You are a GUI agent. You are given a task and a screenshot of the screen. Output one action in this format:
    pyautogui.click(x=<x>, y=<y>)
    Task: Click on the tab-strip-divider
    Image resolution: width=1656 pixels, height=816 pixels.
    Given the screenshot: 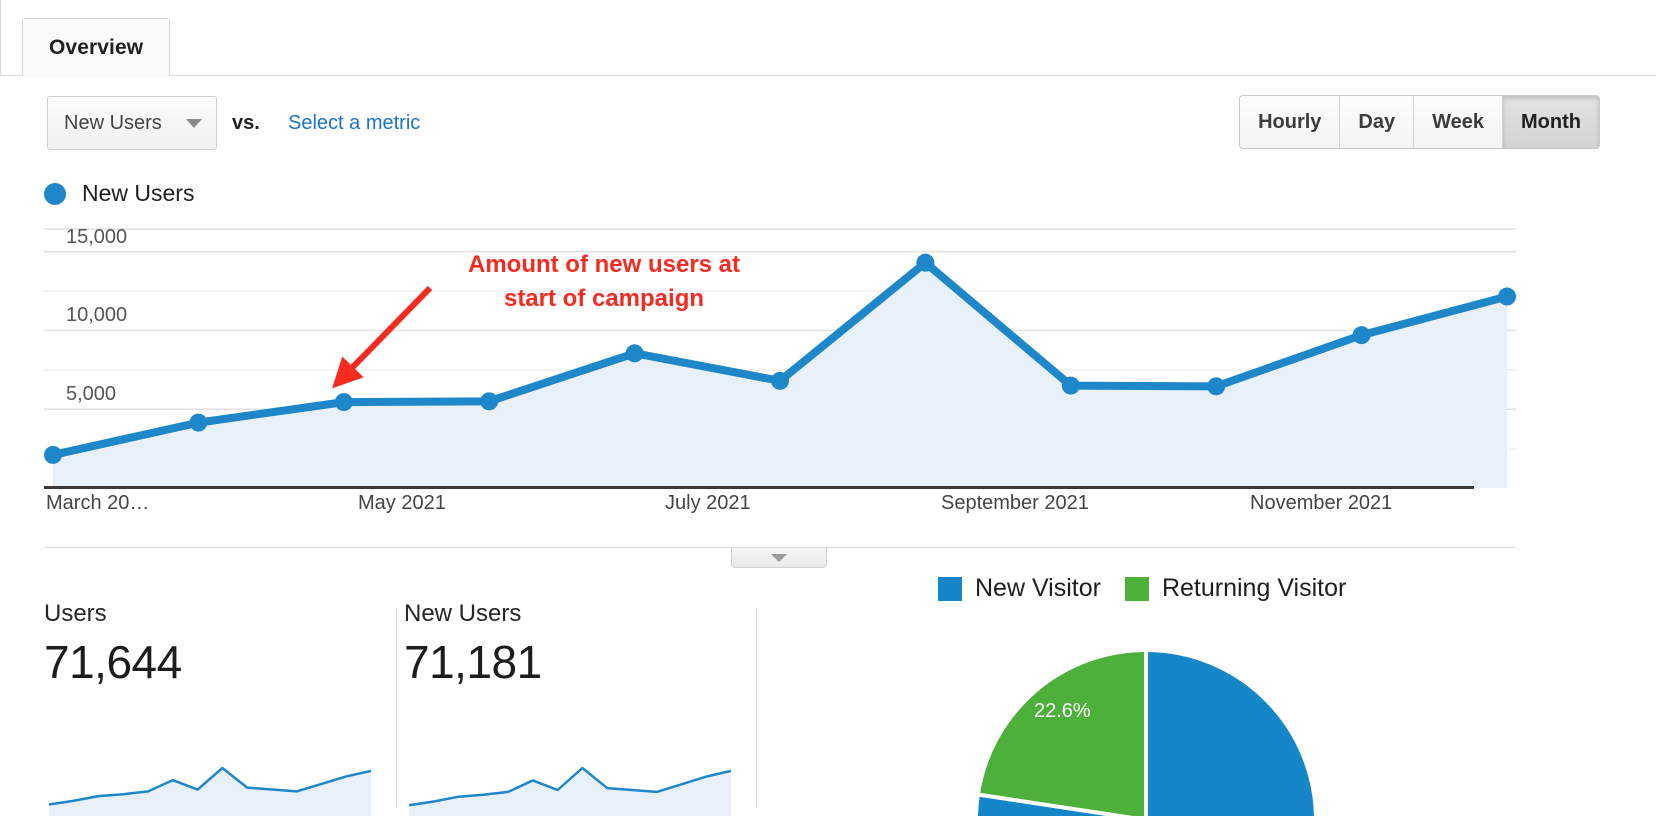 What is the action you would take?
    pyautogui.click(x=828, y=75)
    